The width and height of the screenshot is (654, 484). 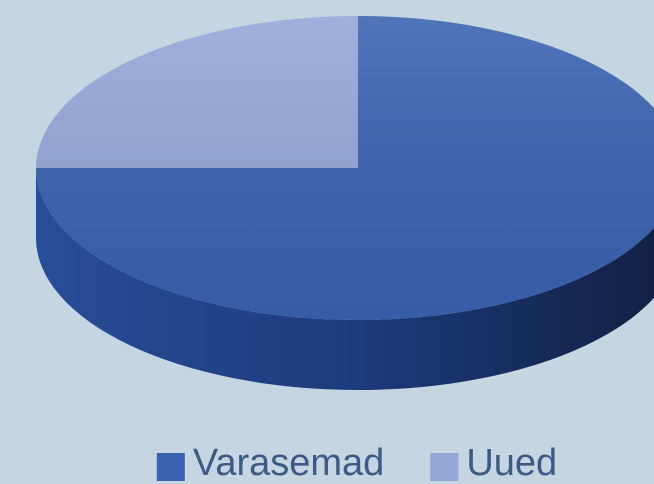 What do you see at coordinates (511, 463) in the screenshot?
I see `legend-label: Uued` at bounding box center [511, 463].